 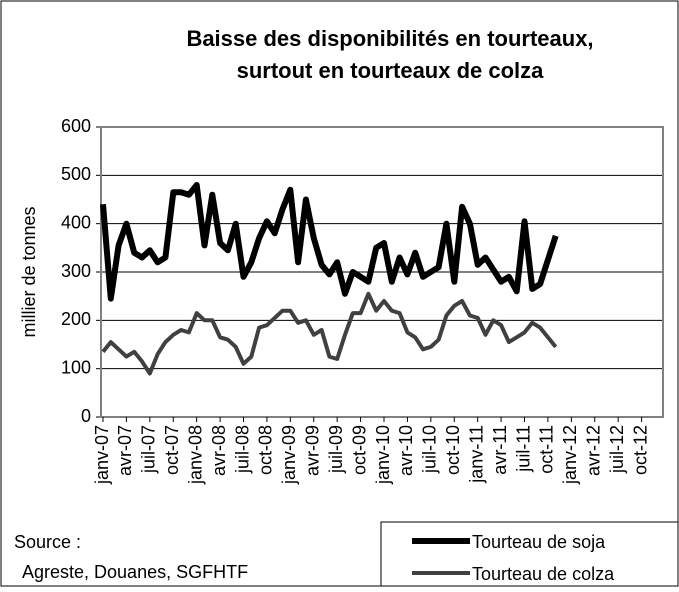 What do you see at coordinates (47, 542) in the screenshot?
I see `source: Source :` at bounding box center [47, 542].